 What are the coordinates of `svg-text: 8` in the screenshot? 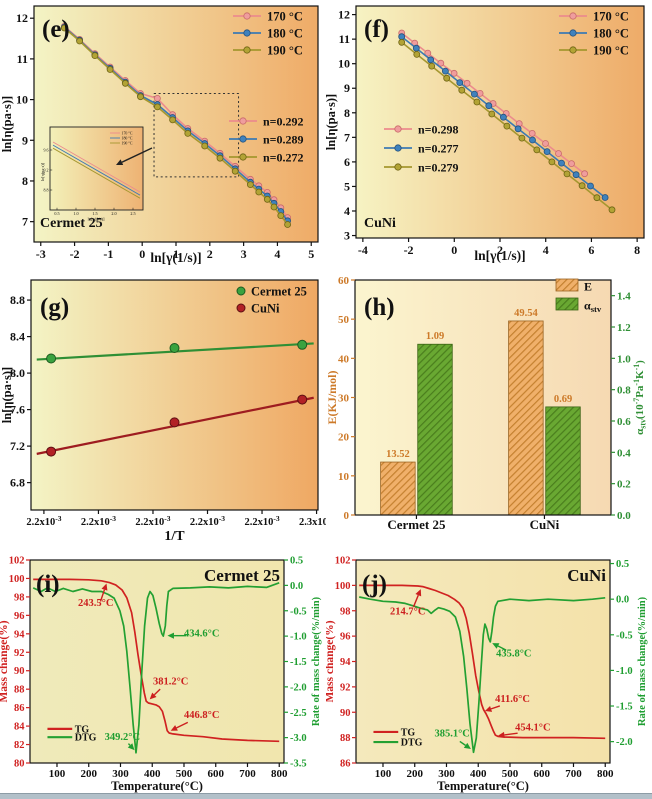 It's located at (347, 113).